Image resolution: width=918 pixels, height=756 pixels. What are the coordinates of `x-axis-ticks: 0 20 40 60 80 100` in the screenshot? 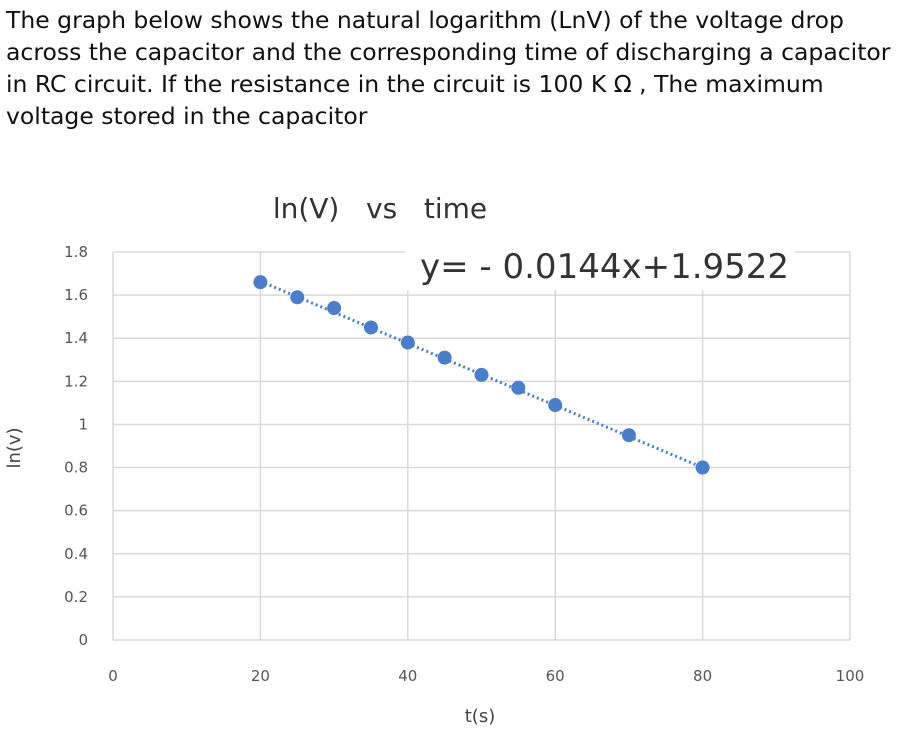 It's located at (486, 676).